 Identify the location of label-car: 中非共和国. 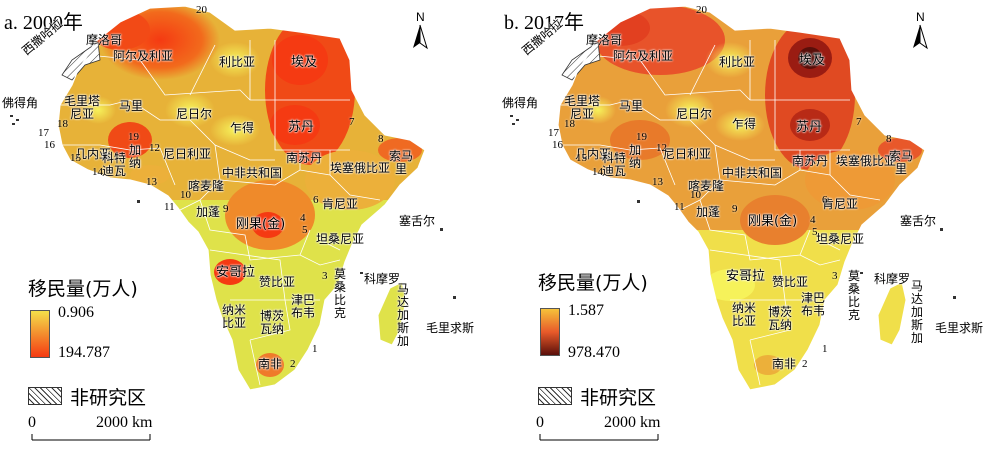
(252, 173).